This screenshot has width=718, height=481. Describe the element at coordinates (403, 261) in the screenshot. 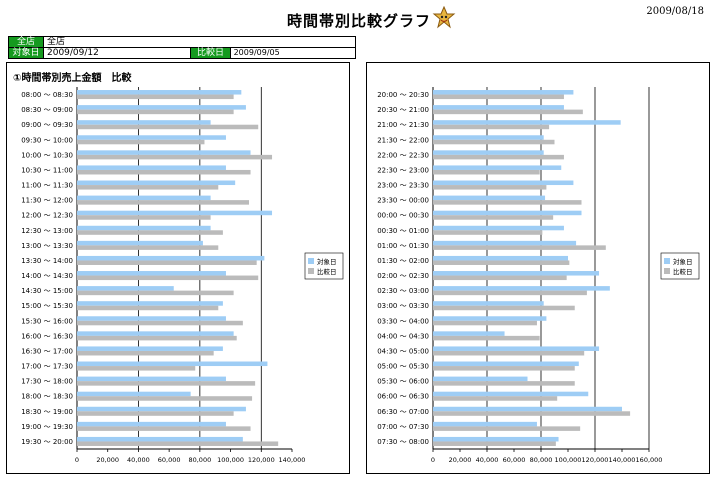

I see `category-label: 01:30 ～ 02:00` at that location.